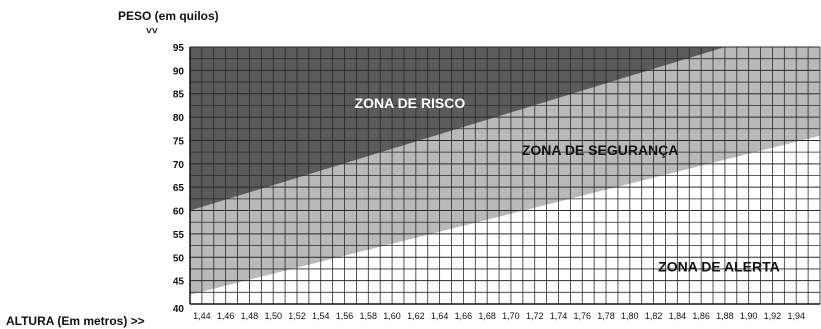  Describe the element at coordinates (559, 316) in the screenshot. I see `x-tick-label: 1,74` at that location.